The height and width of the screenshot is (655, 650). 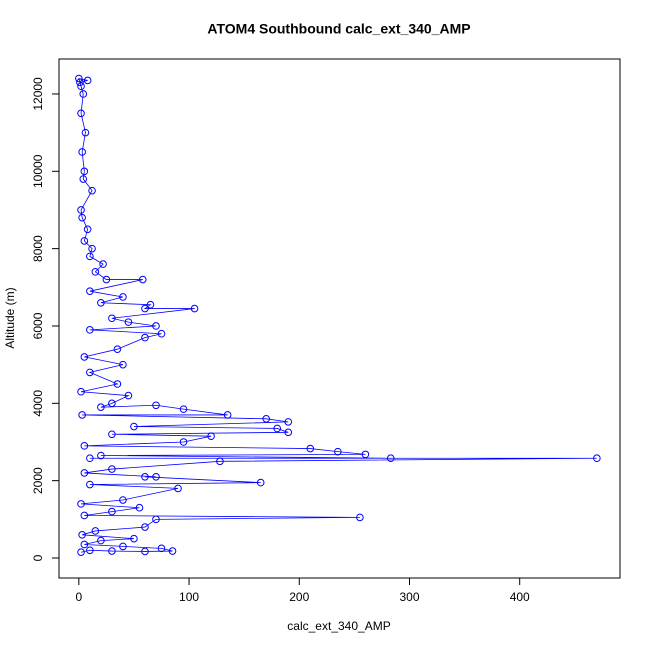 What do you see at coordinates (520, 597) in the screenshot?
I see `x-tick-label: 400` at bounding box center [520, 597].